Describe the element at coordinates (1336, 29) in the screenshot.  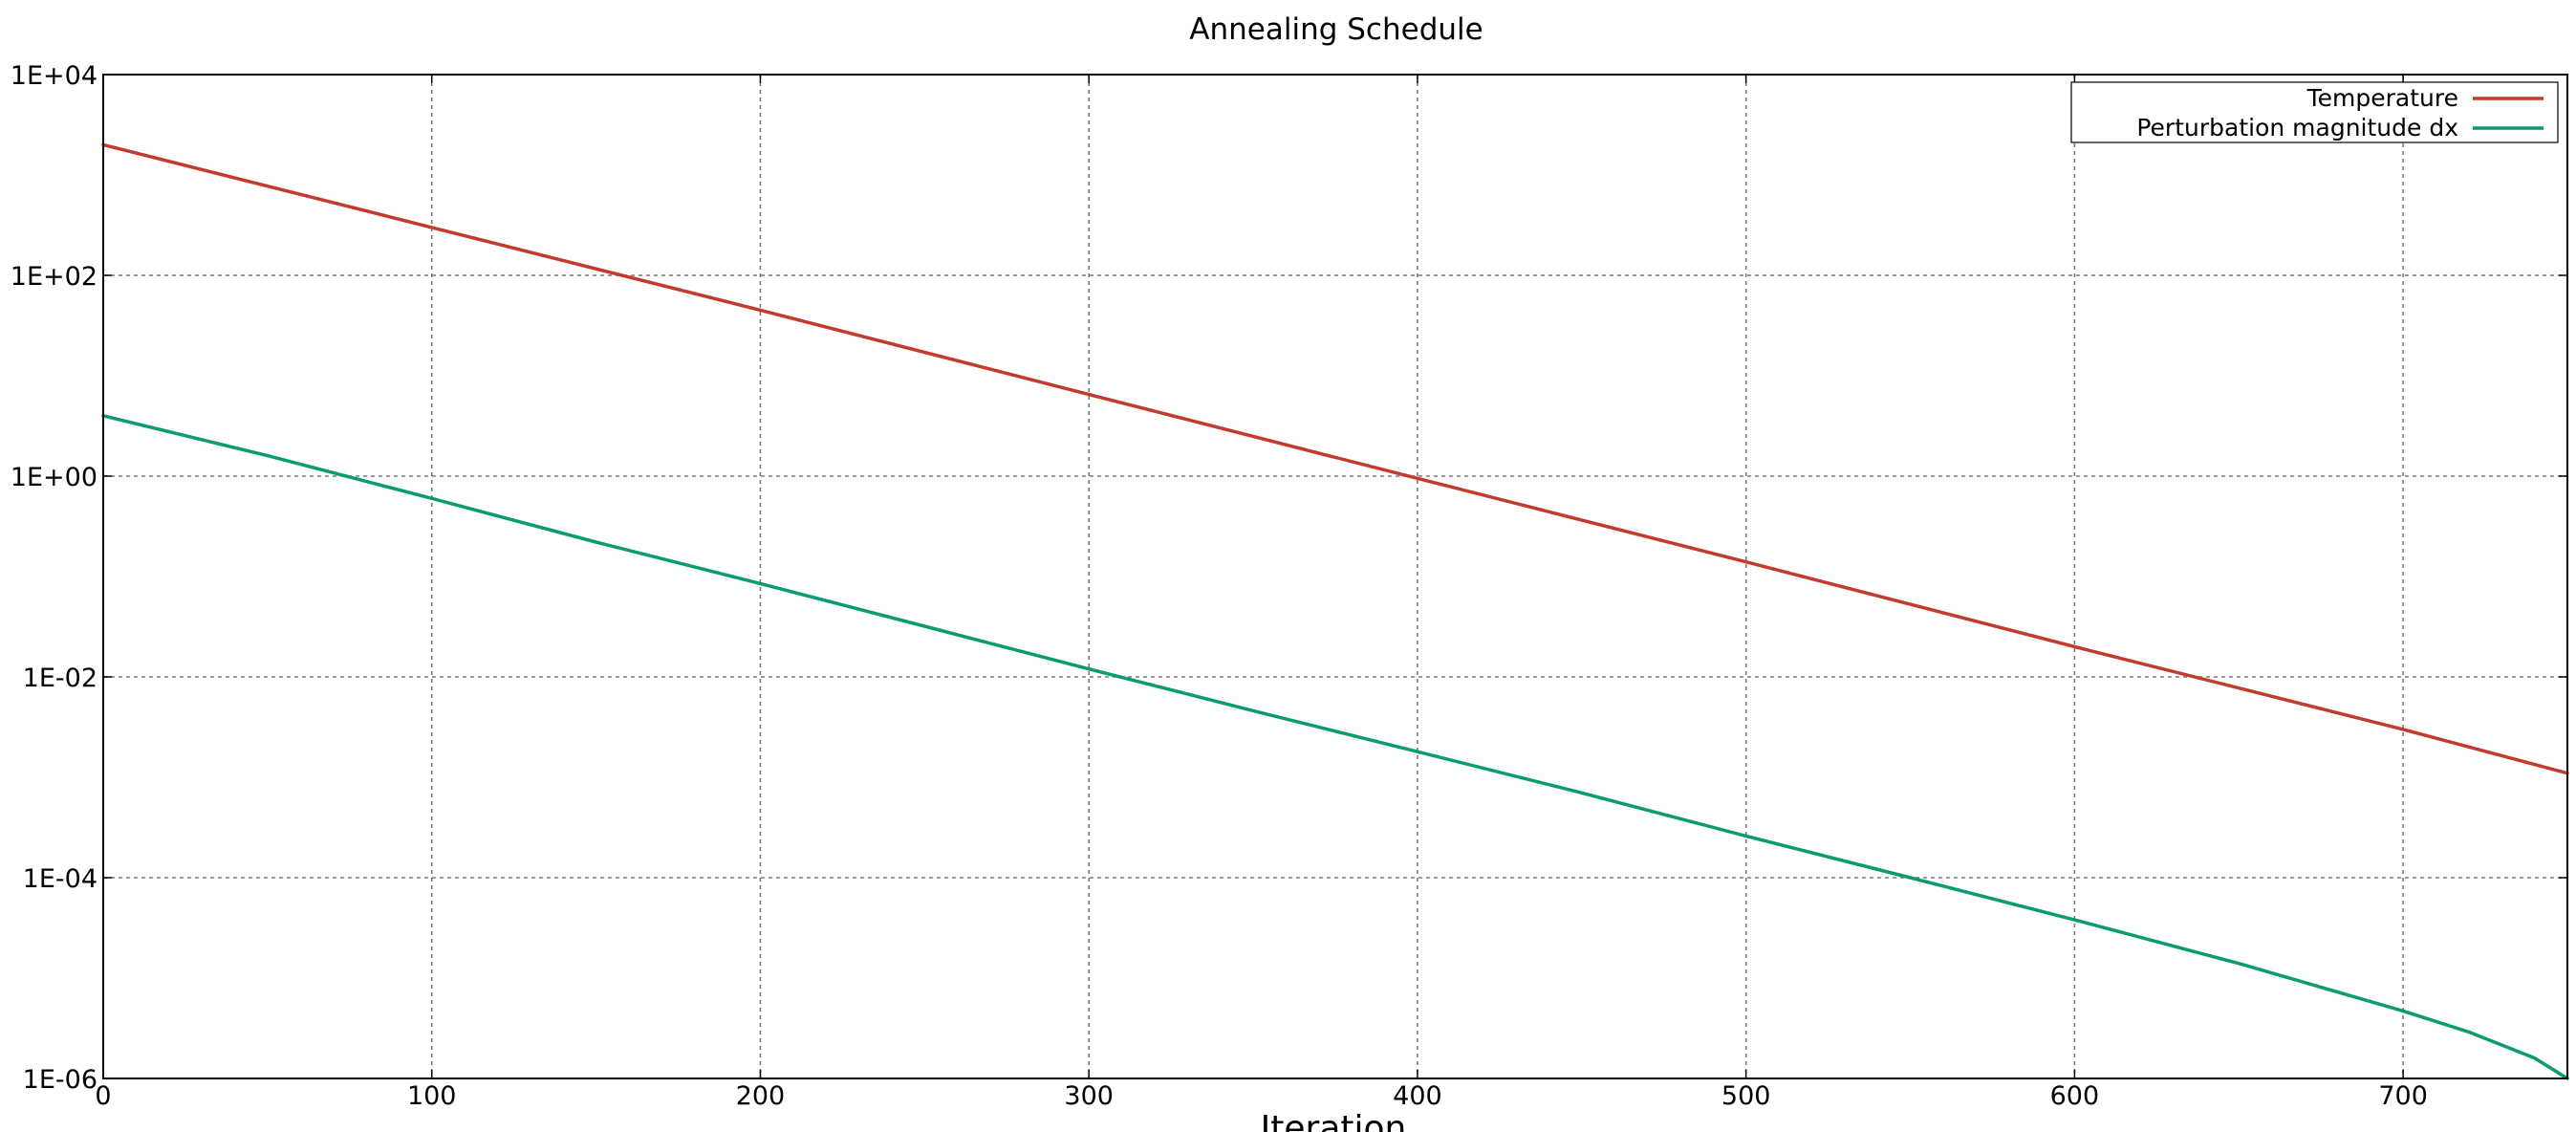
I see `chart-title: Annealing Schedule` at that location.